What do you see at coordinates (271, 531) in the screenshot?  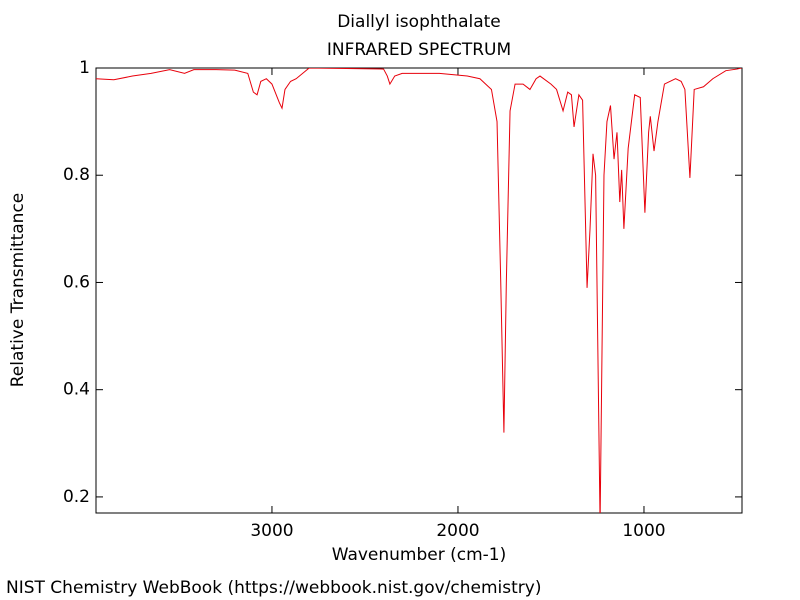 I see `x-tick-label: 3000` at bounding box center [271, 531].